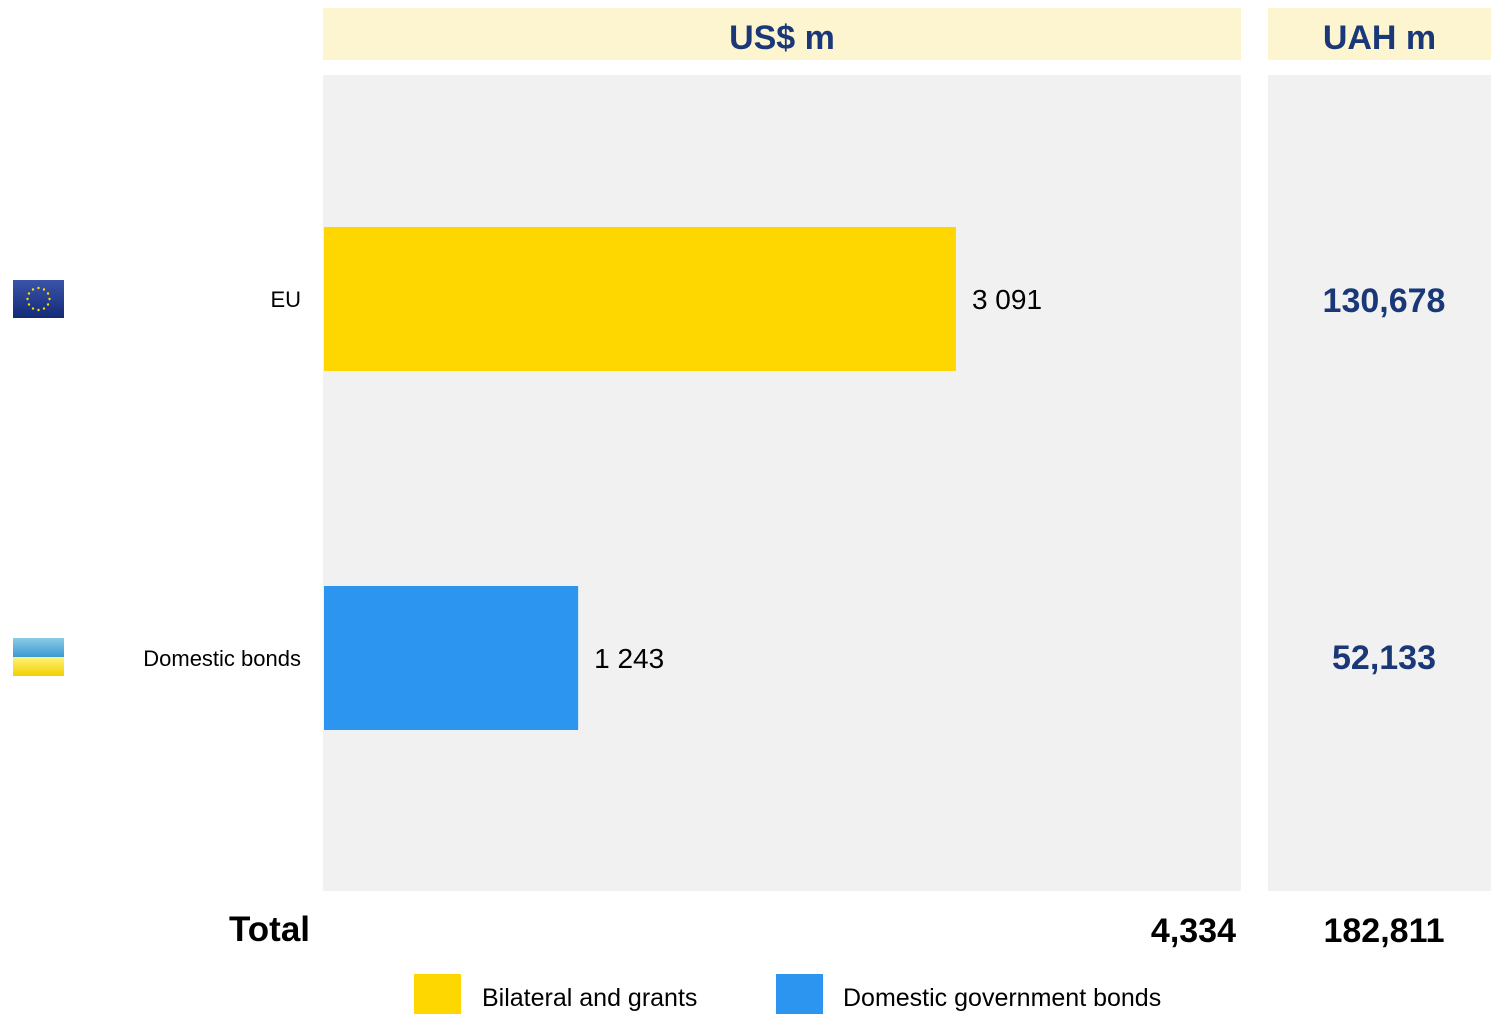 This screenshot has height=1014, width=1491. What do you see at coordinates (222, 658) in the screenshot?
I see `category-label-domestic: Domestic bonds` at bounding box center [222, 658].